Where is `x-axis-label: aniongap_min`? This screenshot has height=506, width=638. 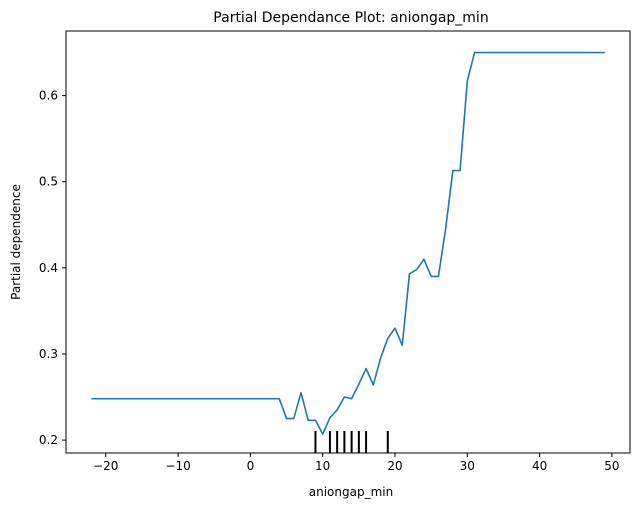 x-axis-label: aniongap_min is located at coordinates (351, 492).